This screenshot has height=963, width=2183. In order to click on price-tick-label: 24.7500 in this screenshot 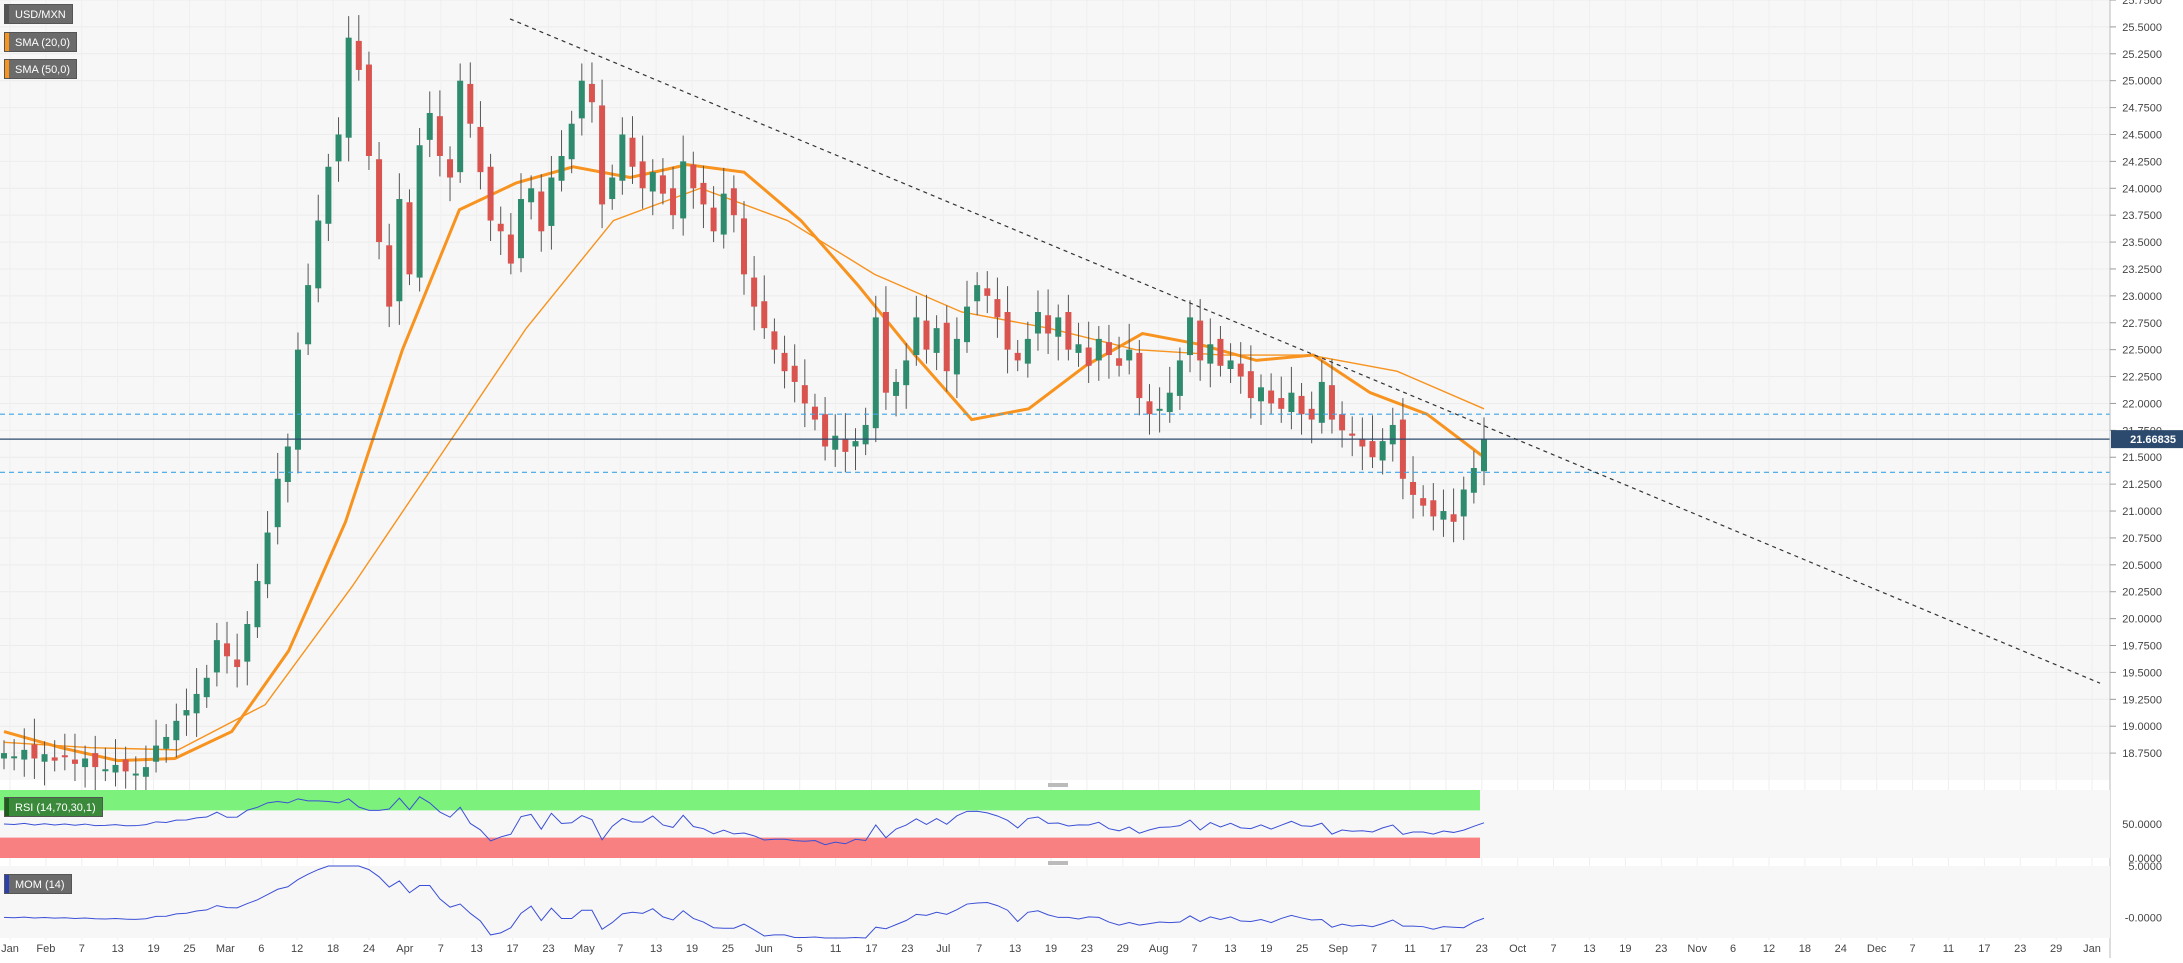, I will do `click(2142, 109)`.